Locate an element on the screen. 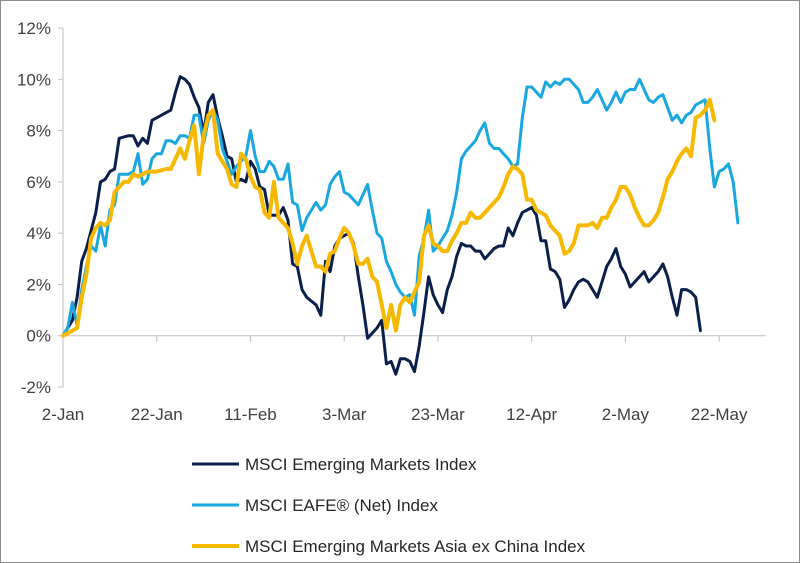 The image size is (800, 563). y-tick-label: 8% is located at coordinates (38, 131).